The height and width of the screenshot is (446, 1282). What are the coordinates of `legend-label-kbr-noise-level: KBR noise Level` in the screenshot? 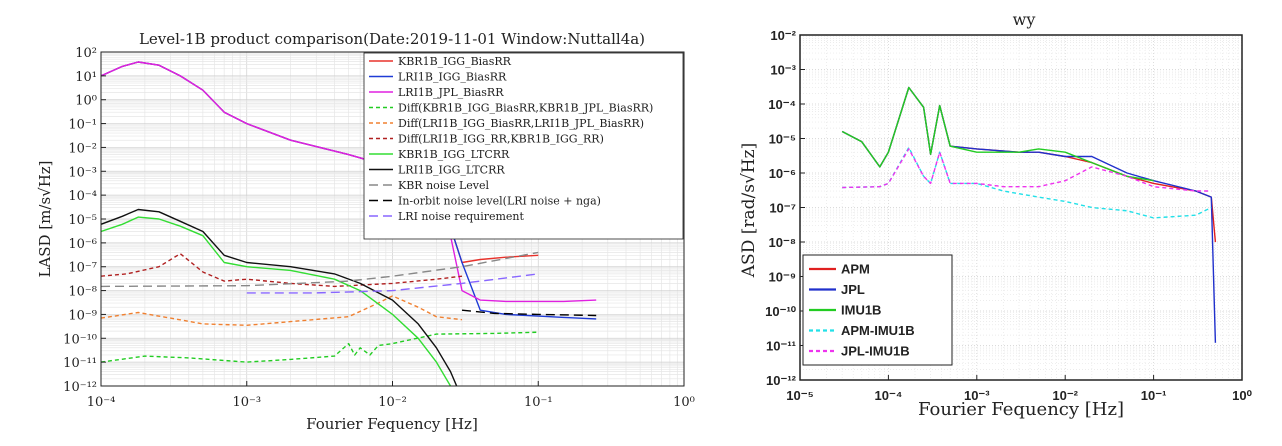 It's located at (443, 185).